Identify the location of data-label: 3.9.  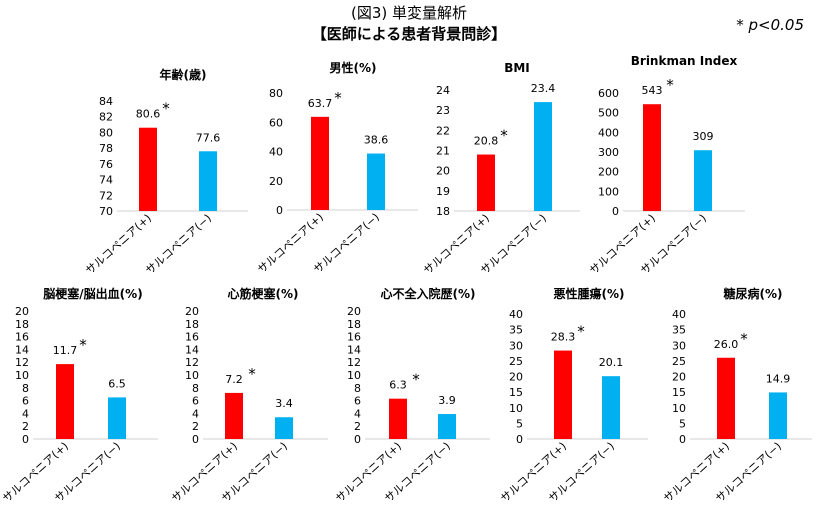
(447, 400).